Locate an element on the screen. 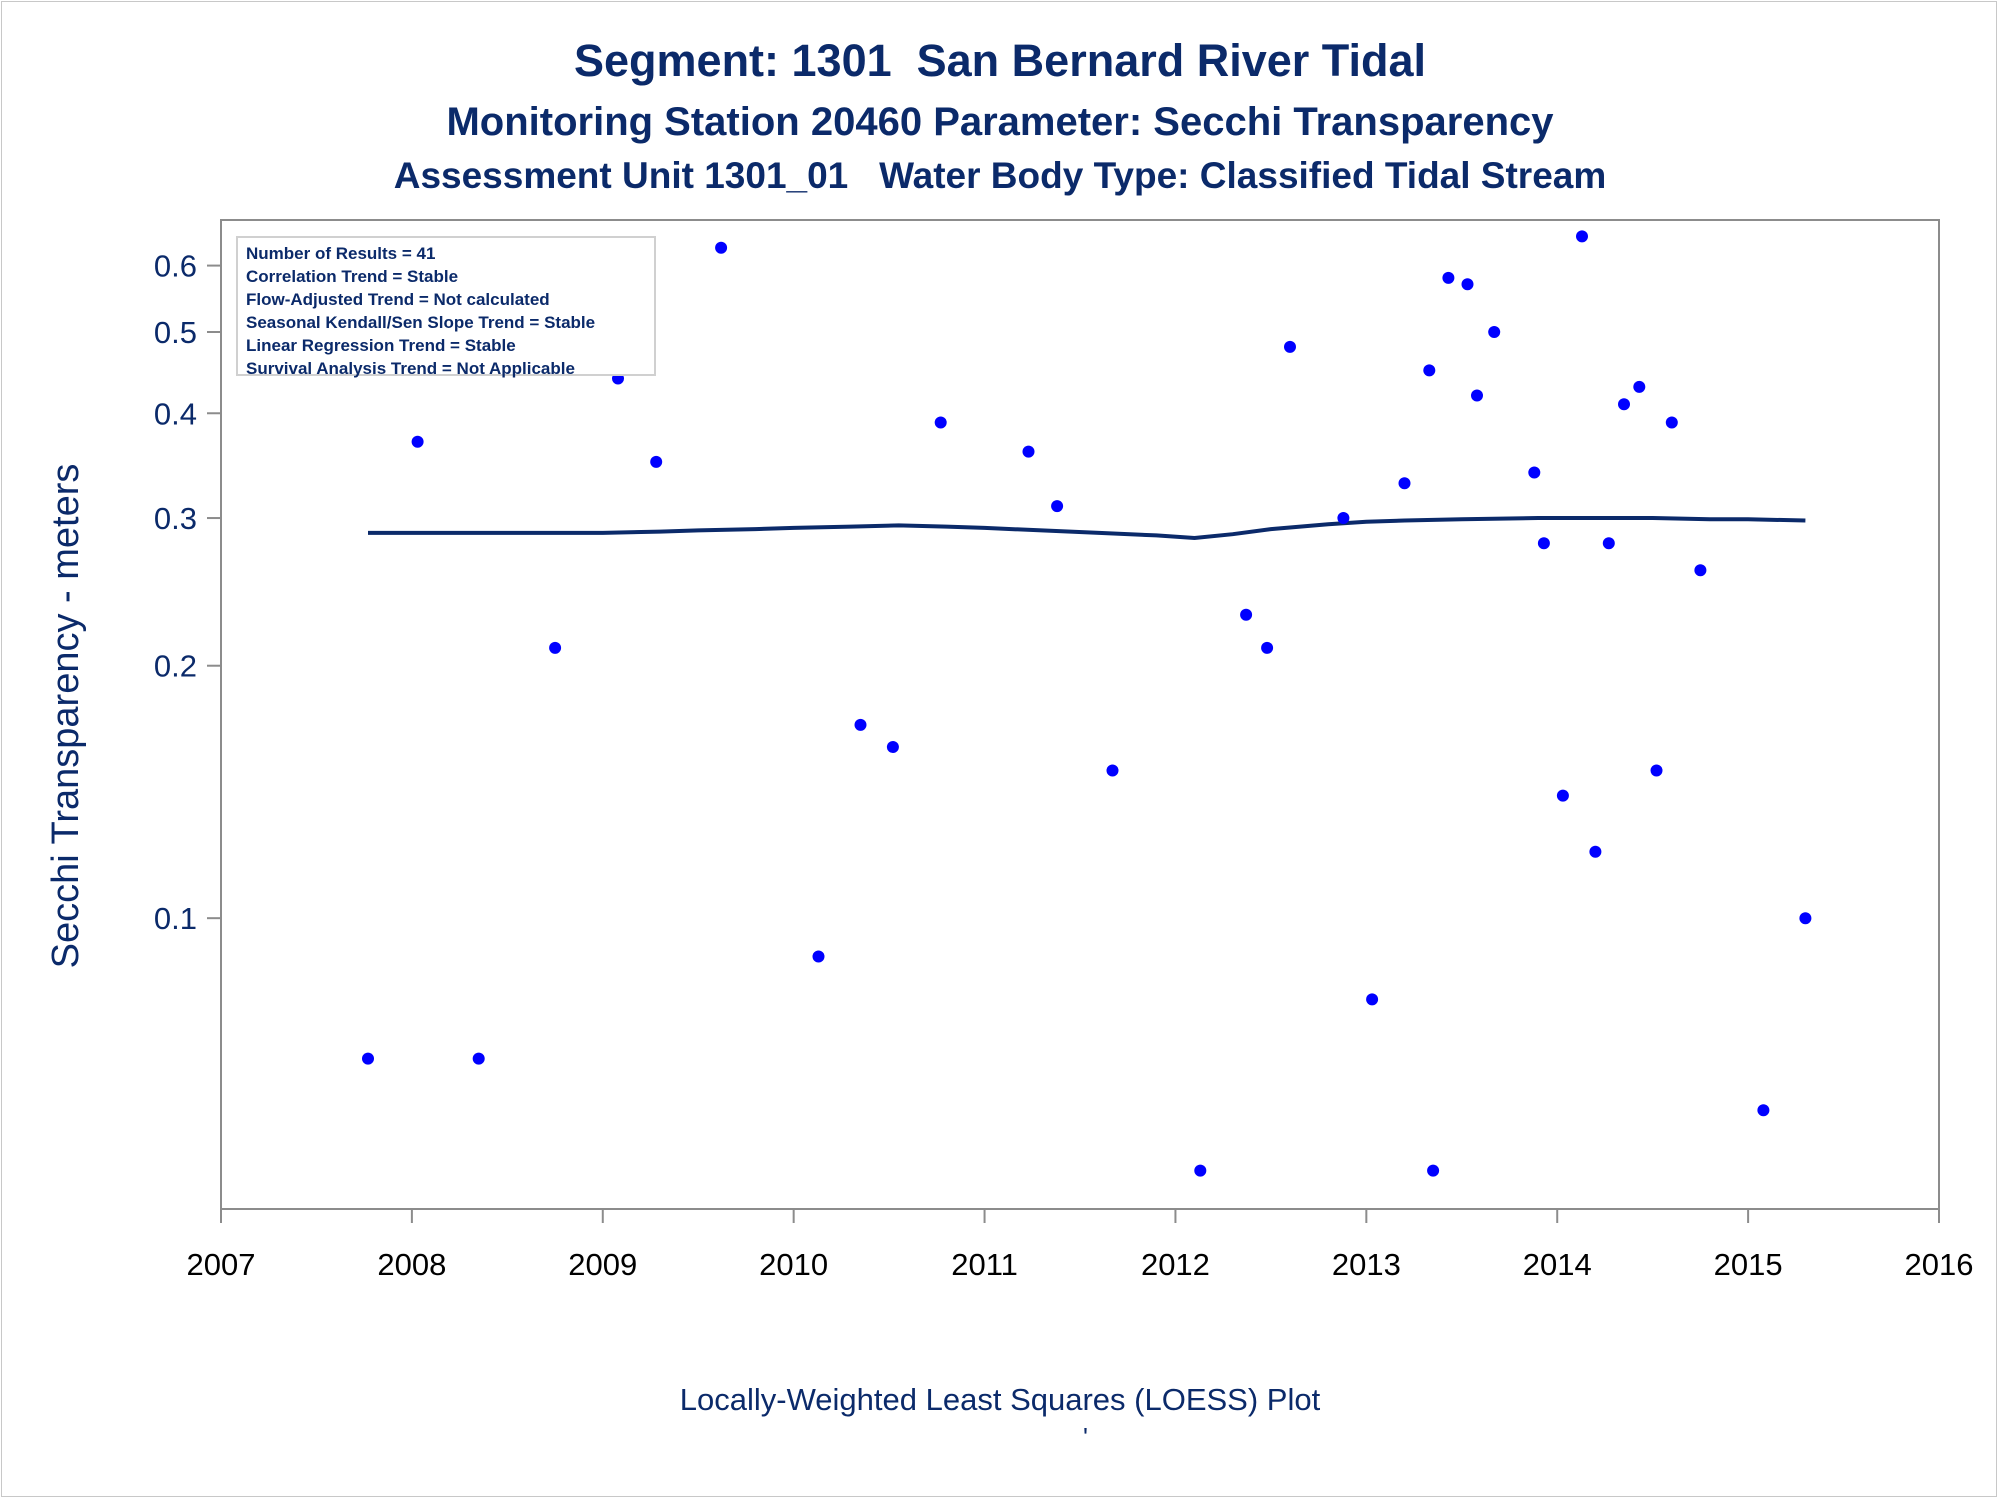  stat-line: Survival Analysis Trend = Not Applicable is located at coordinates (410, 368).